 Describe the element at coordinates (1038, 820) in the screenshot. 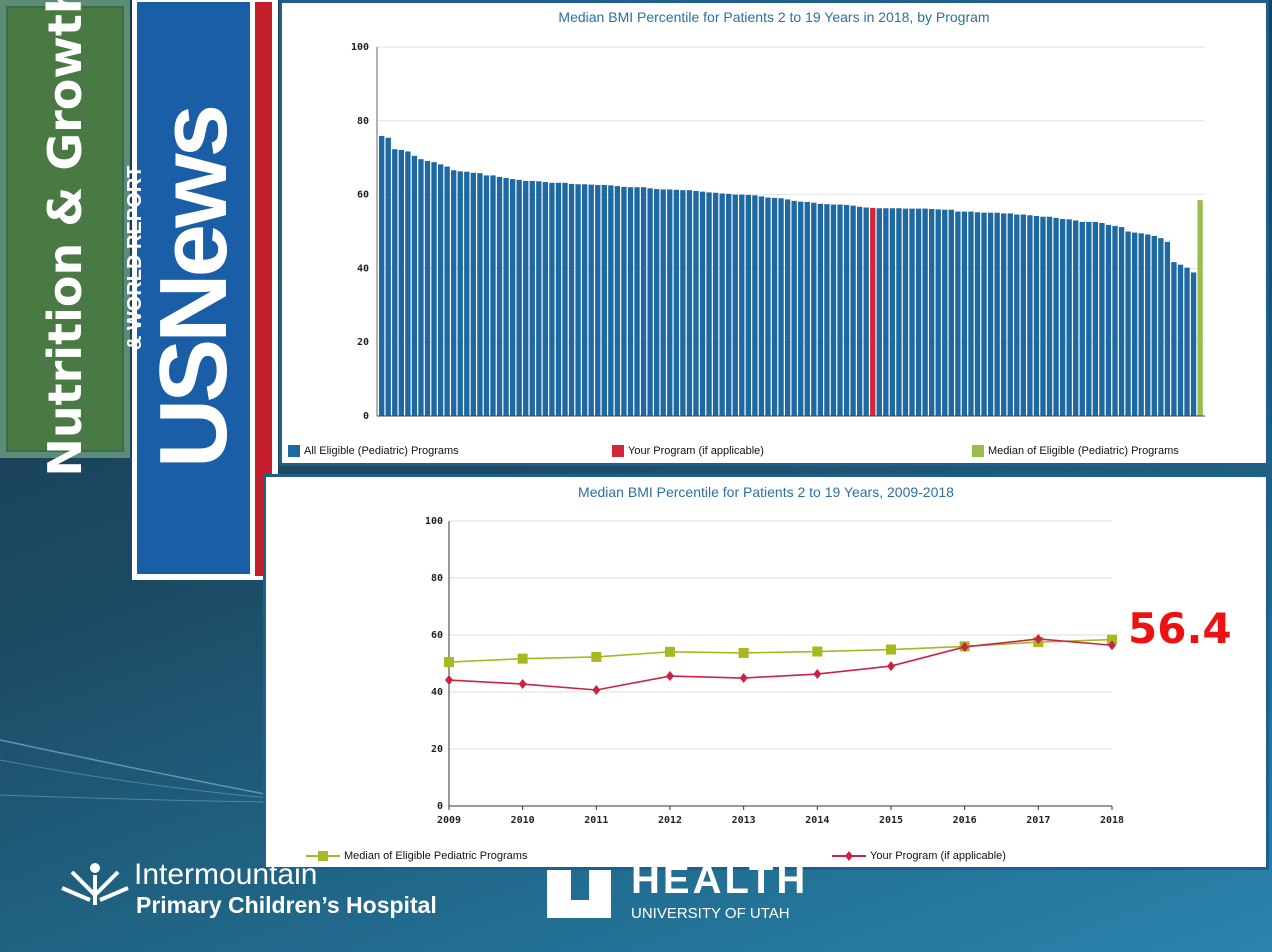

I see `x-tick-label: 2017` at that location.